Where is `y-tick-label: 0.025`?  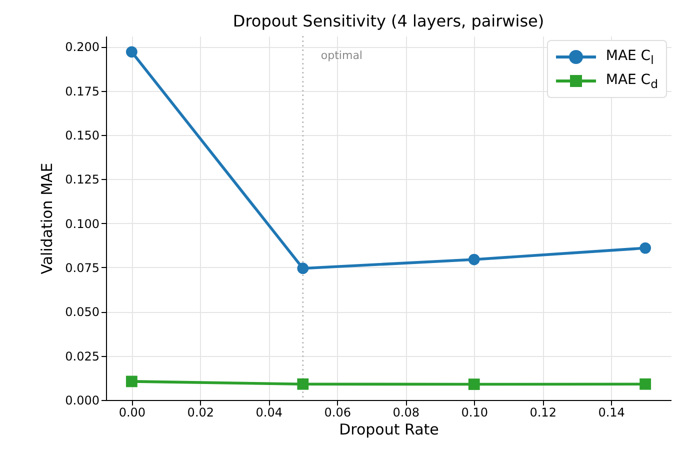
y-tick-label: 0.025 is located at coordinates (82, 356).